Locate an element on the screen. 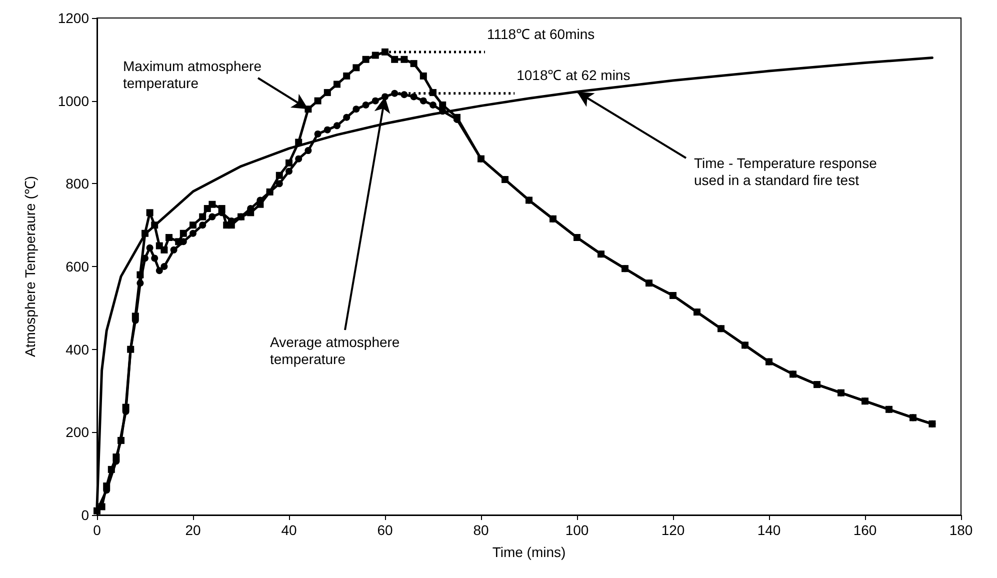  x-tick-label: 0 is located at coordinates (97, 530).